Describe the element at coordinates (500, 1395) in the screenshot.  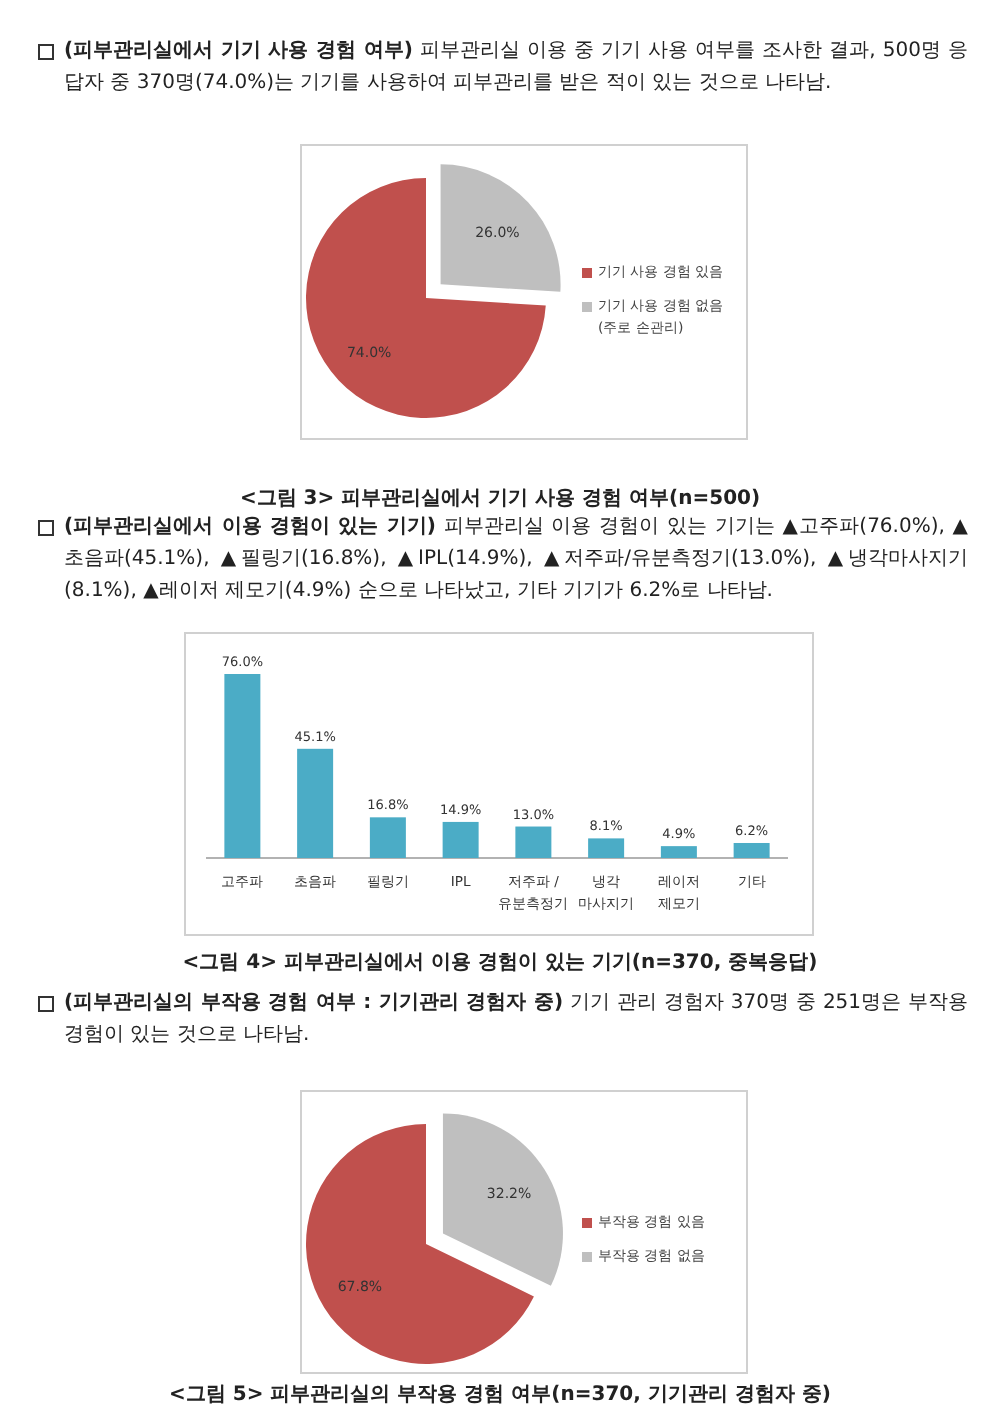
I see `text: <그림 5> 피부관리실의 부작용 경험 여부(n=370, 기기관리 경험자 중)` at that location.